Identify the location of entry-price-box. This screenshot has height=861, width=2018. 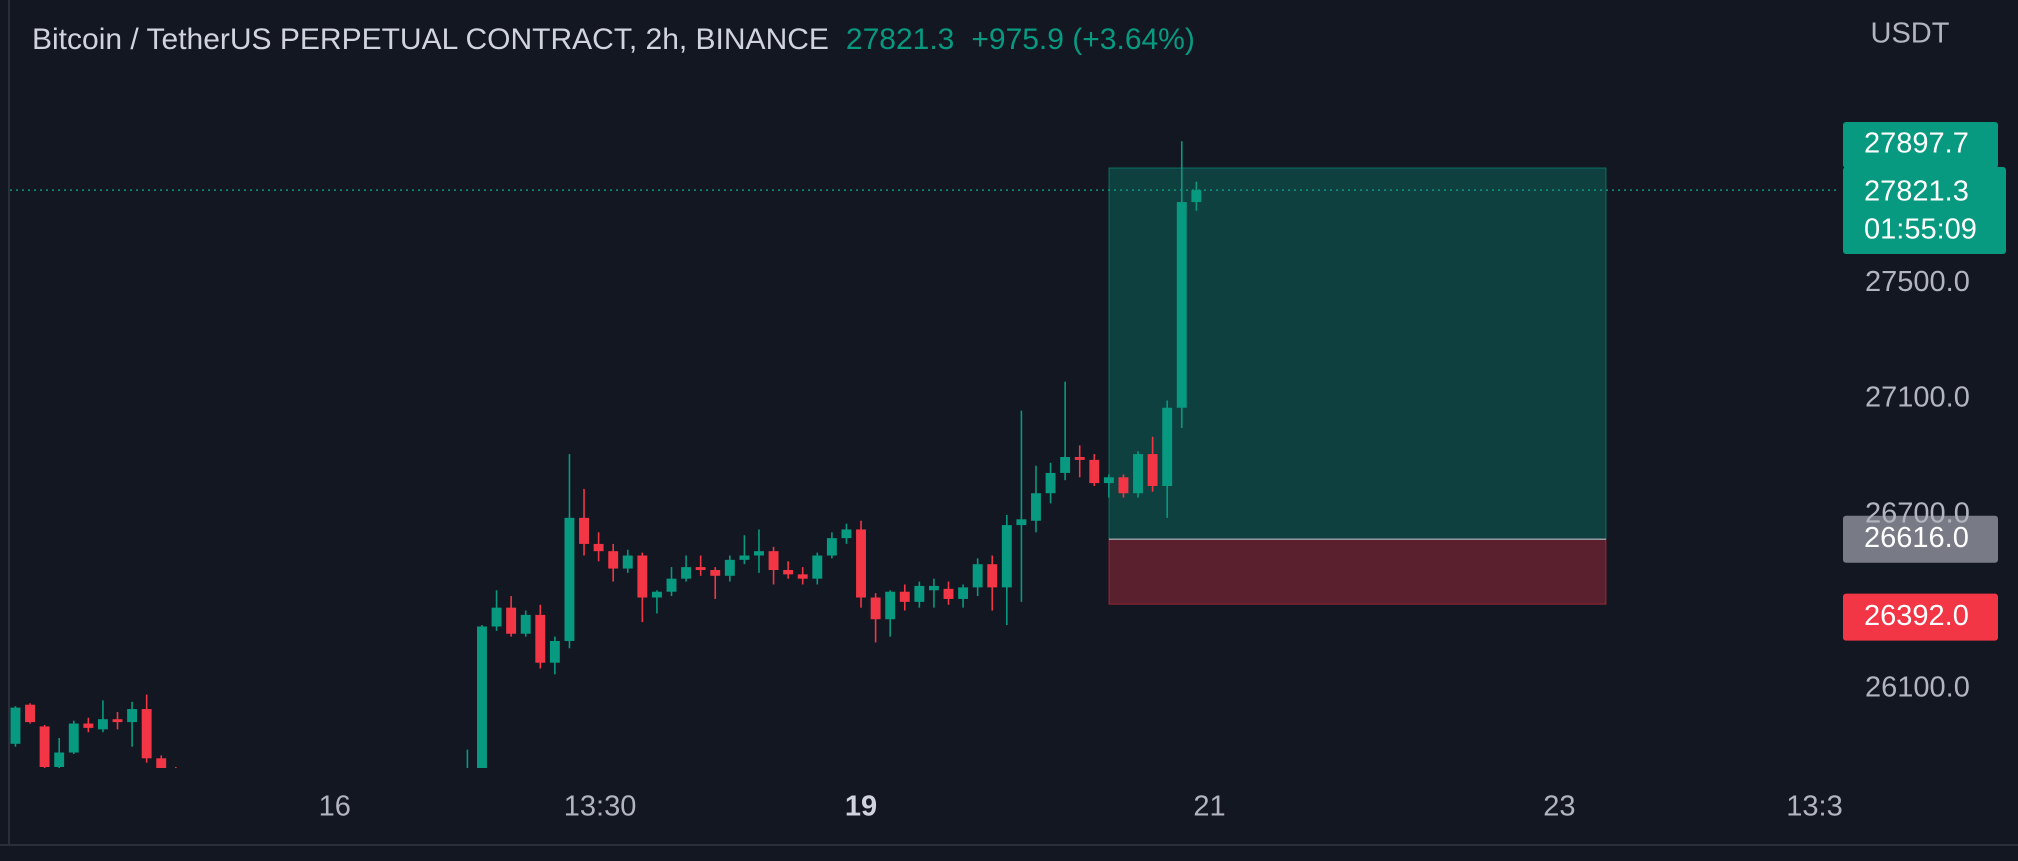
(1920, 539).